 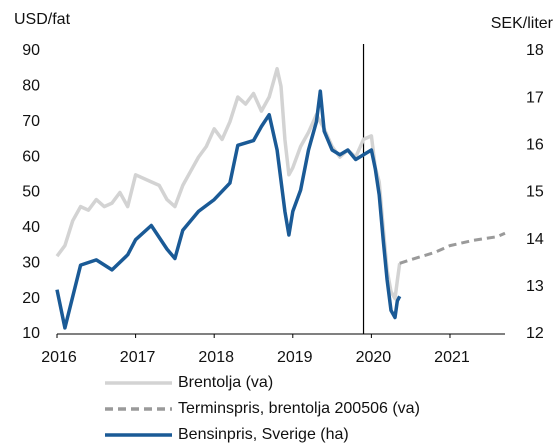 I want to click on y-tick-label: 30, so click(x=31, y=262).